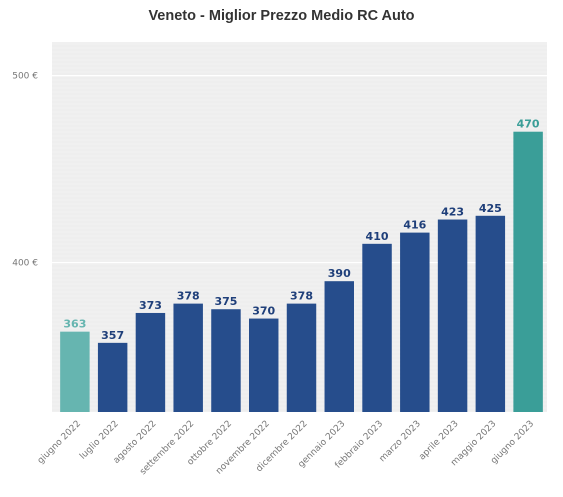 This screenshot has width=563, height=497. What do you see at coordinates (74, 324) in the screenshot?
I see `data-label: 363` at bounding box center [74, 324].